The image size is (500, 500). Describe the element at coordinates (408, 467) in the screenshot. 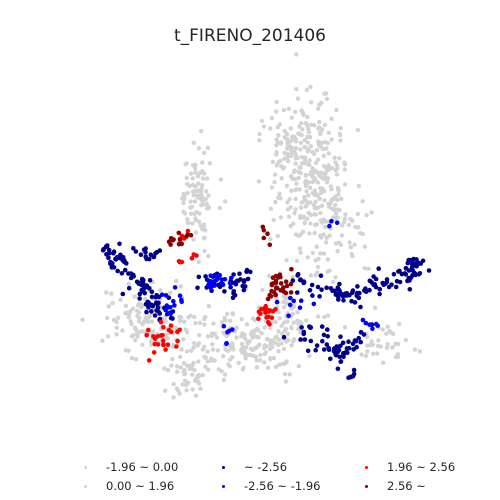

I see `legend-item: 1.96 ~ 2.56` at that location.